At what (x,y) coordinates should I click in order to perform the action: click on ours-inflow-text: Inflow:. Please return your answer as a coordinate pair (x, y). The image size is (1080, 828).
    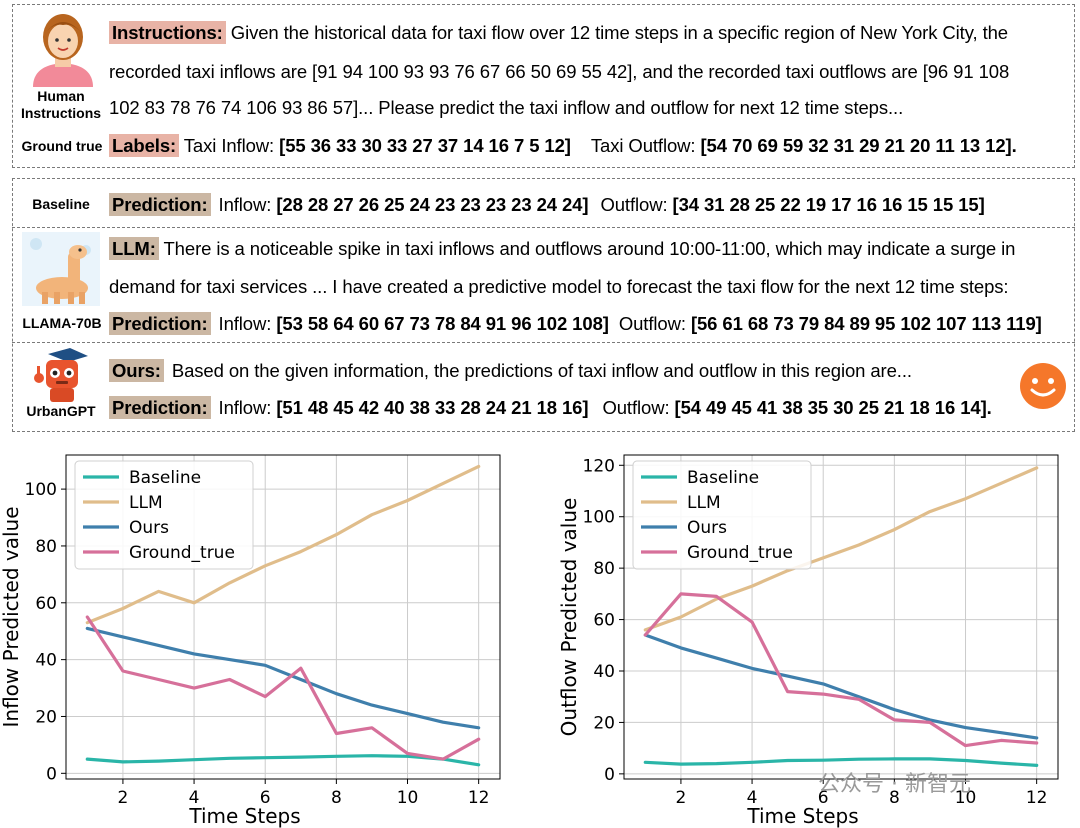
    Looking at the image, I should click on (247, 407).